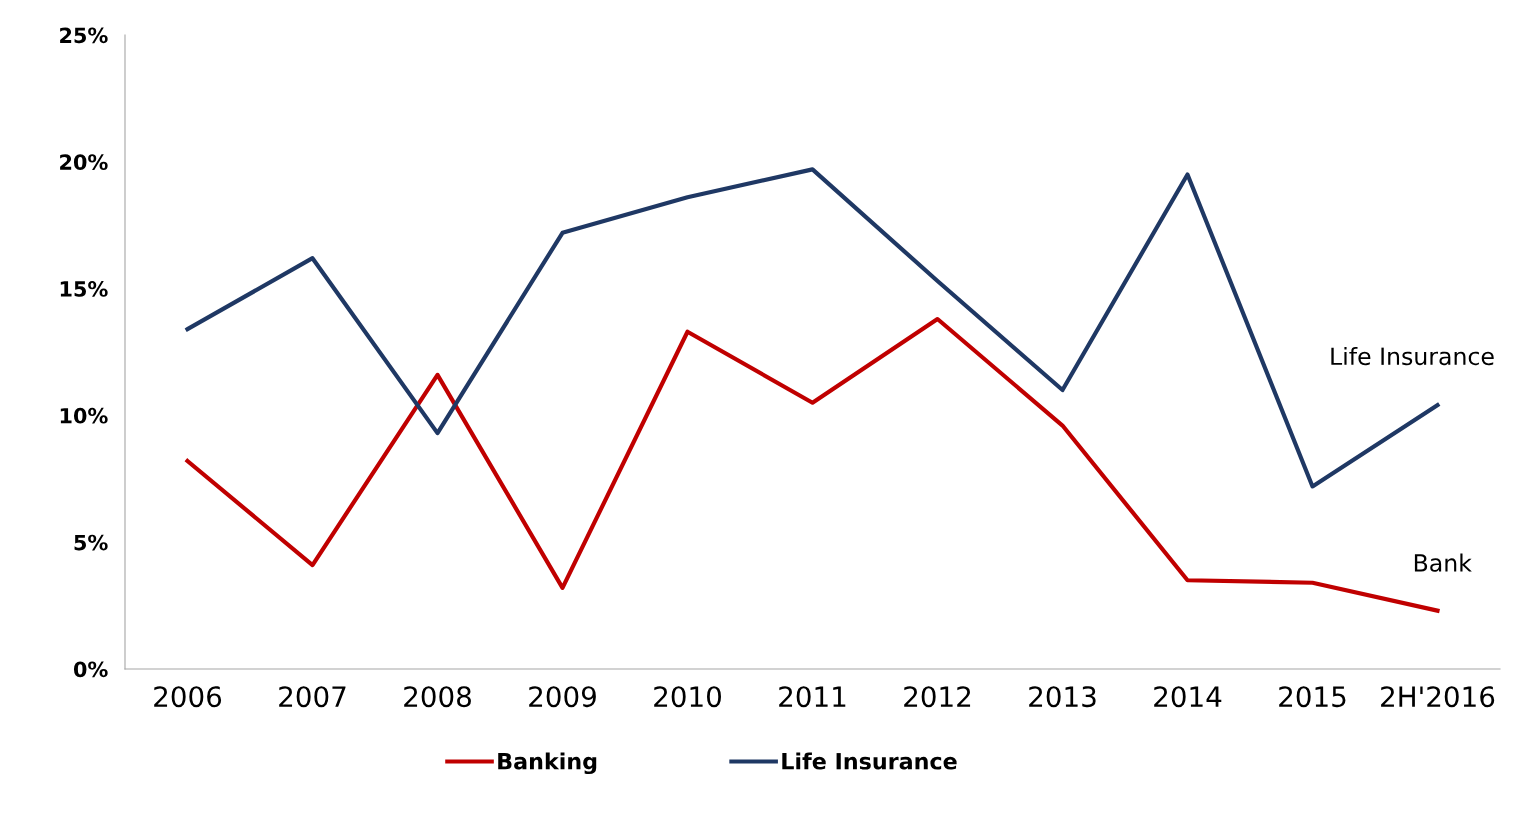  What do you see at coordinates (437, 697) in the screenshot?
I see `x-tick-label: 2008` at bounding box center [437, 697].